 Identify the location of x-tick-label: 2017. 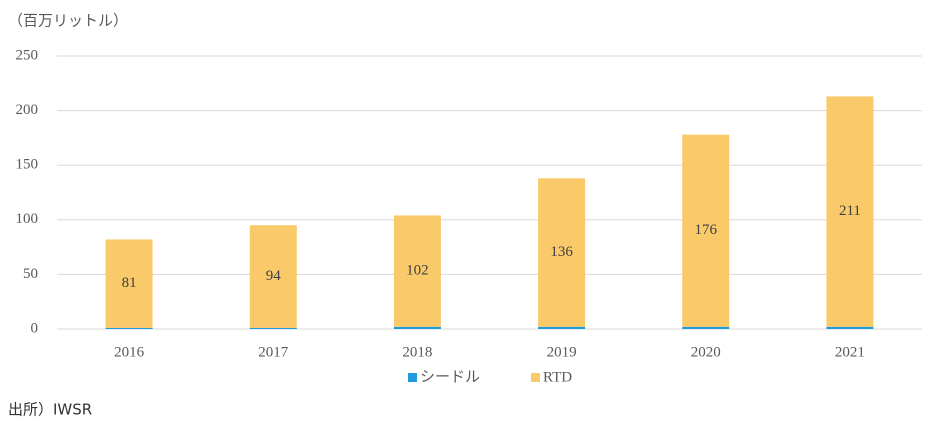
(273, 352).